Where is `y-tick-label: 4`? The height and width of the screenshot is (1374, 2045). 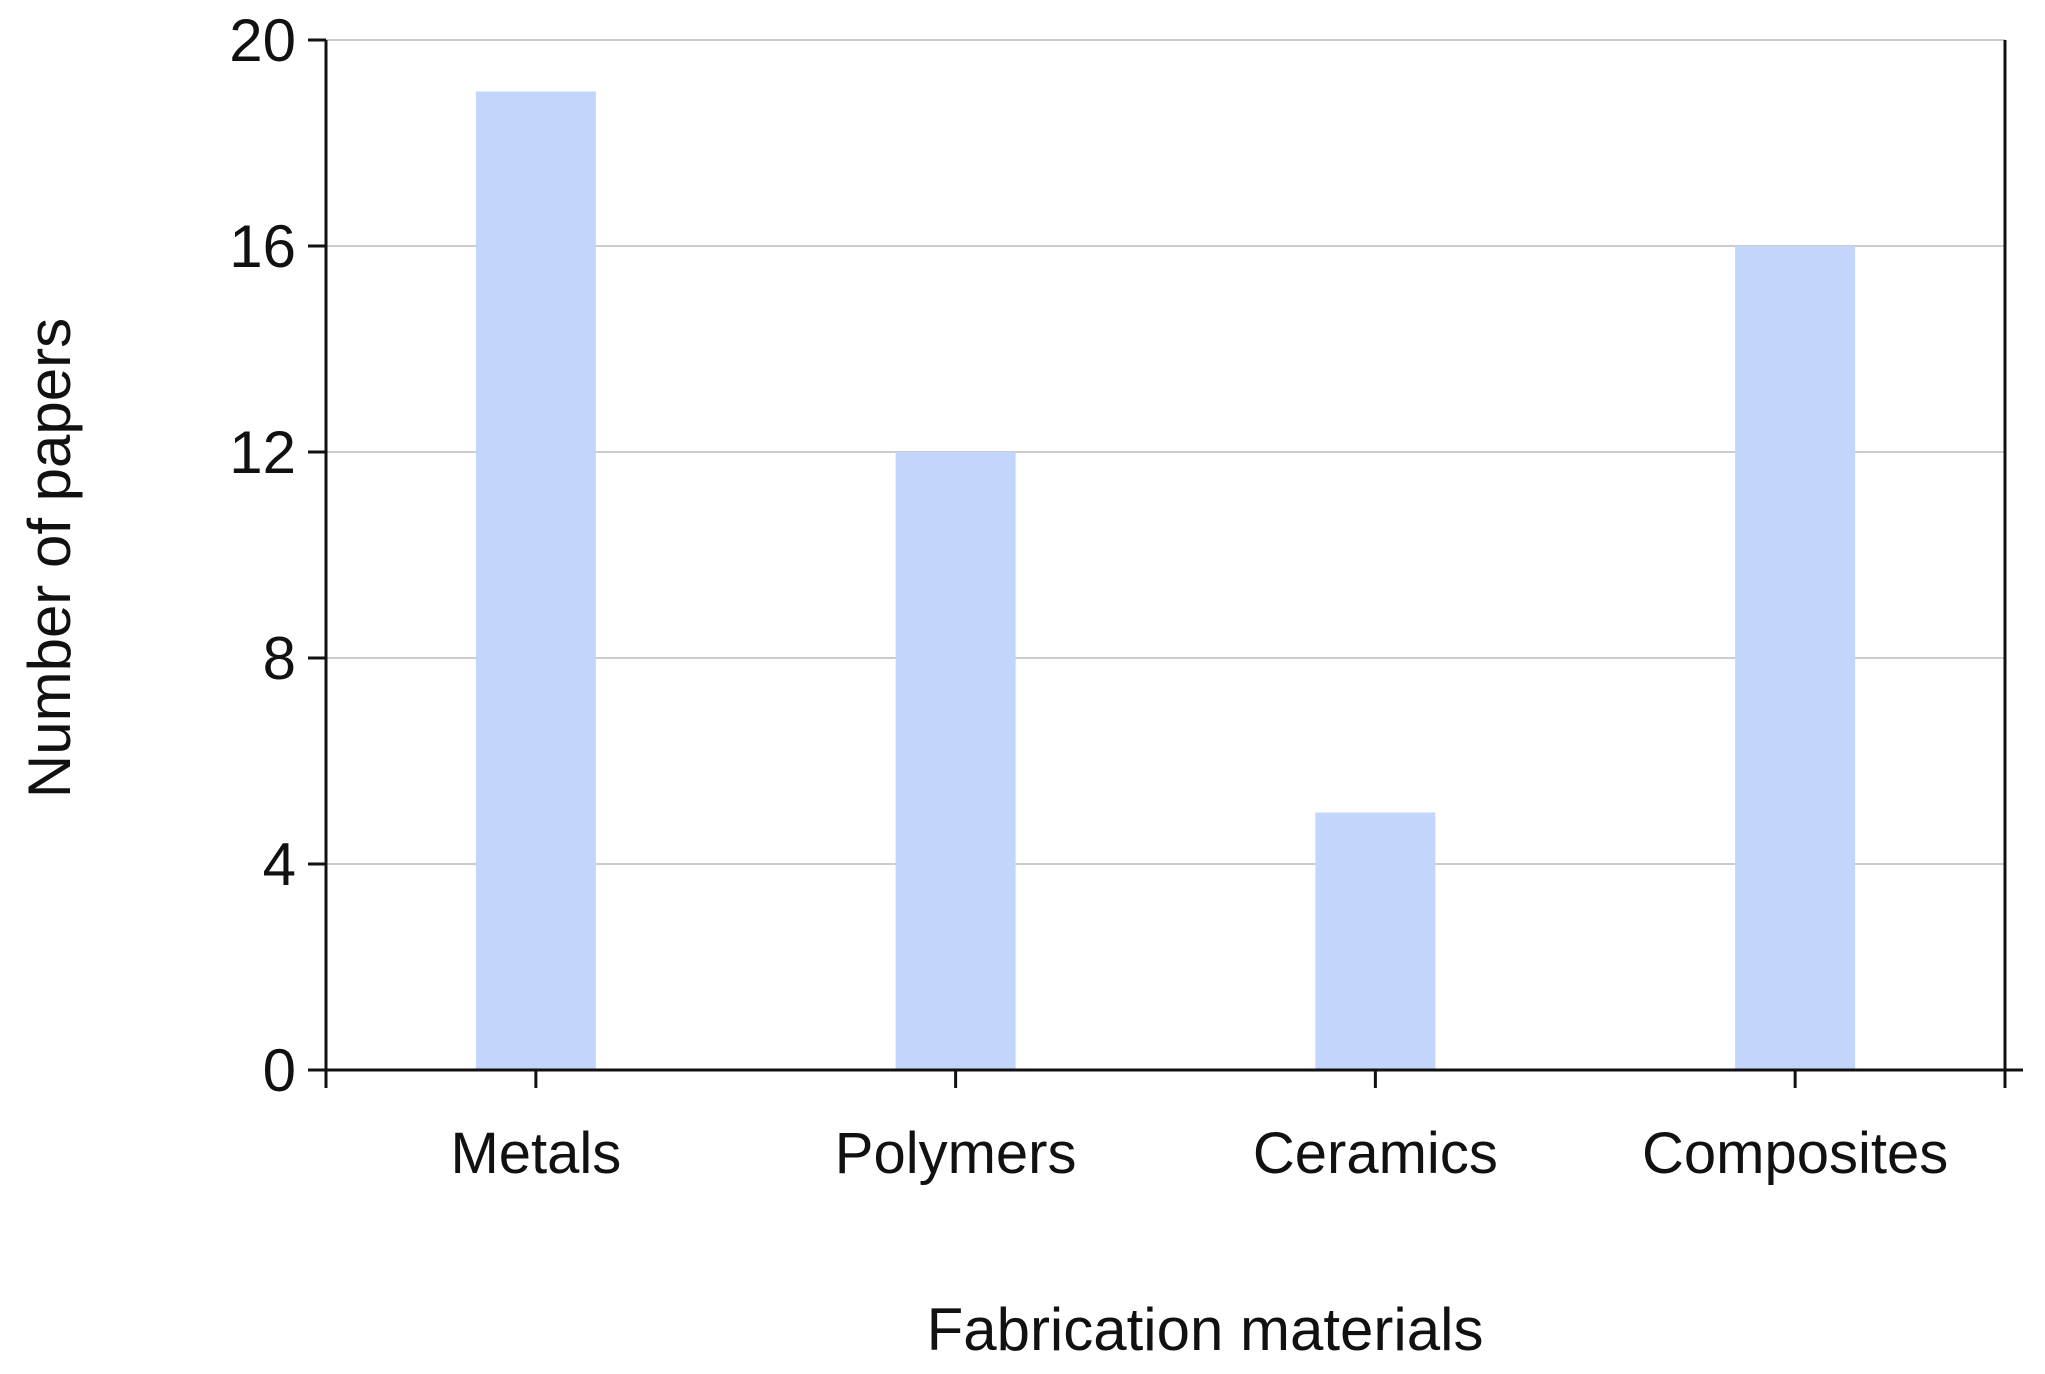
y-tick-label: 4 is located at coordinates (279, 864).